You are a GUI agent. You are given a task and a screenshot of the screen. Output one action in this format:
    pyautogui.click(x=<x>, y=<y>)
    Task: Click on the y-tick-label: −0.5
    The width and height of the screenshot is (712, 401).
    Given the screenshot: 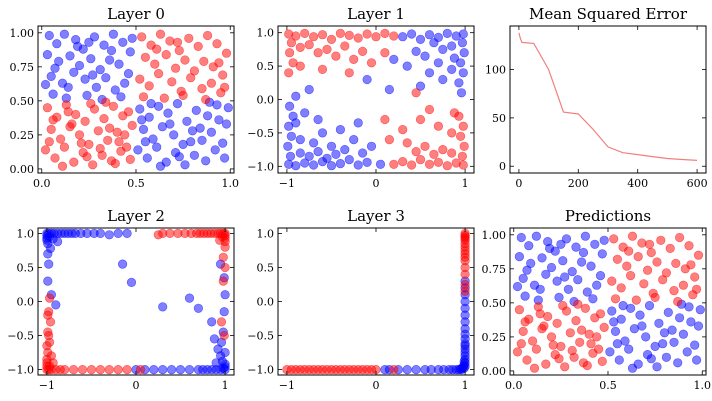 What is the action you would take?
    pyautogui.click(x=260, y=133)
    